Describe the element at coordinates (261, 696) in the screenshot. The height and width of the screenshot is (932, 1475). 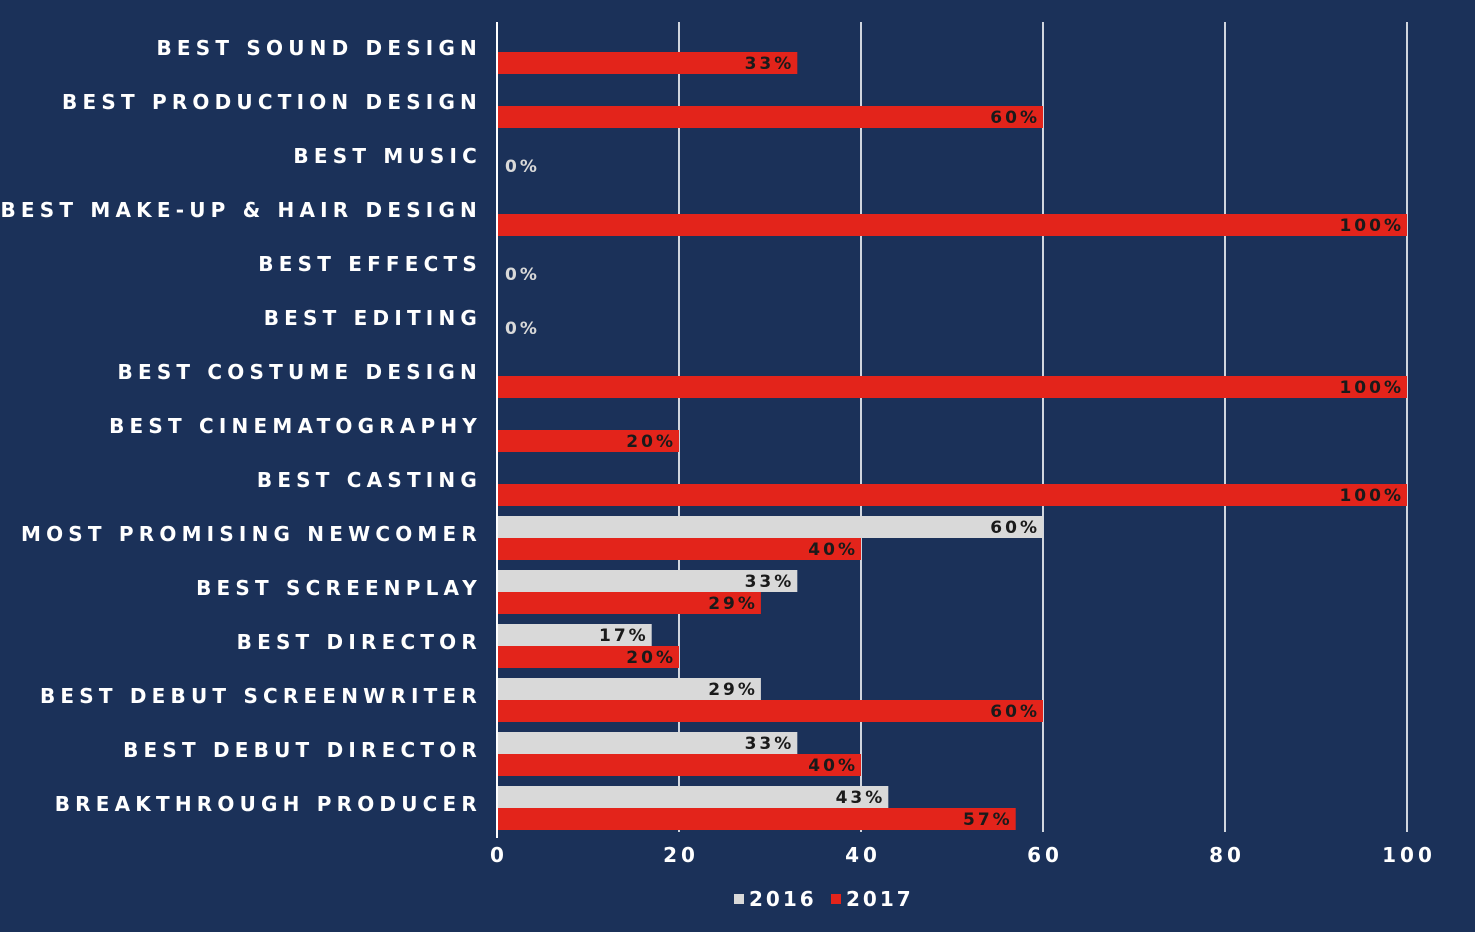
I see `category-label: BEST DEBUT SCREENWRITER` at that location.